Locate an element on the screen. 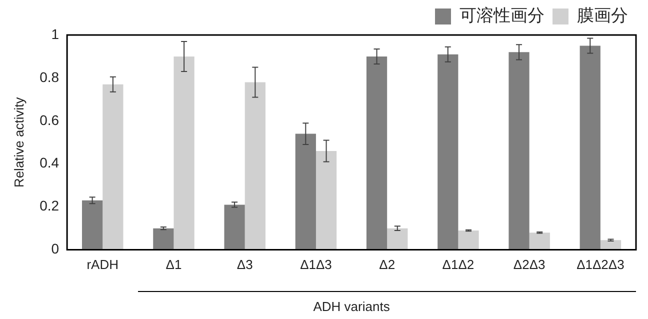 The image size is (648, 319). legend-label: 膜画分 is located at coordinates (602, 16).